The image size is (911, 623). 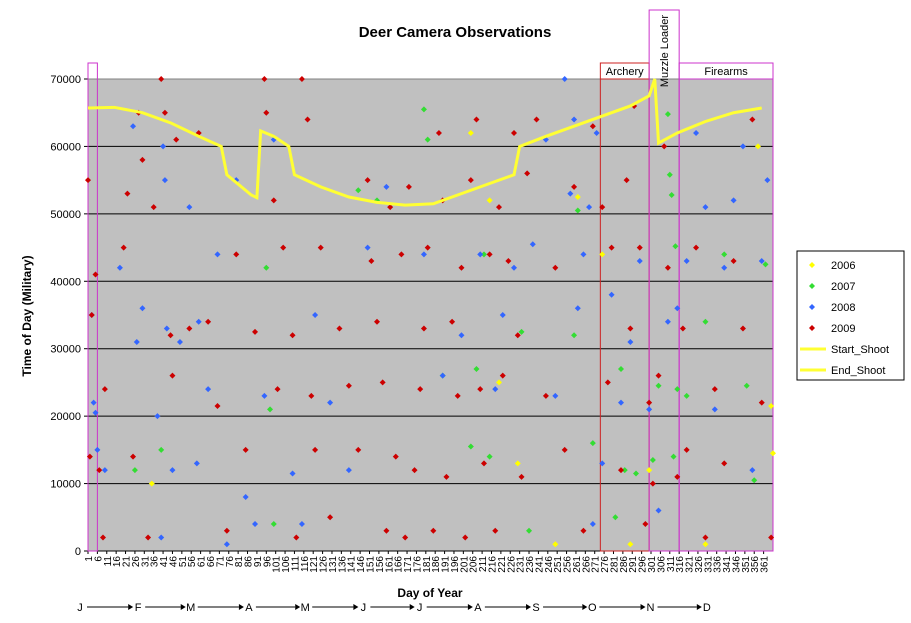 What do you see at coordinates (633, 564) in the screenshot?
I see `x-tick-label: 291` at bounding box center [633, 564].